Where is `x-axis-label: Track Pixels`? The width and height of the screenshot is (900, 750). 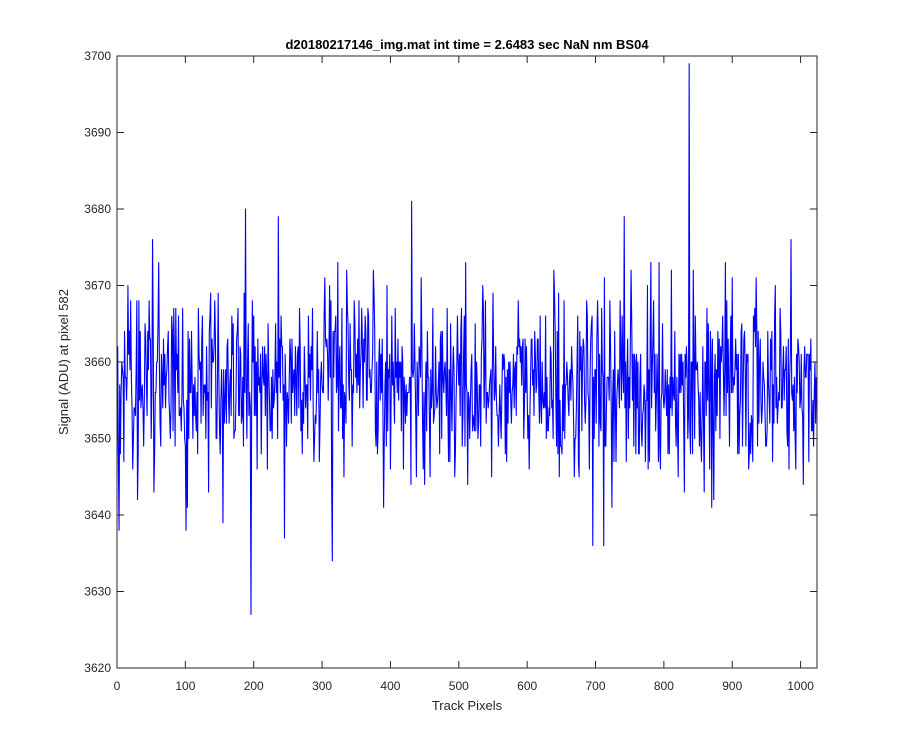 x-axis-label: Track Pixels is located at coordinates (467, 705).